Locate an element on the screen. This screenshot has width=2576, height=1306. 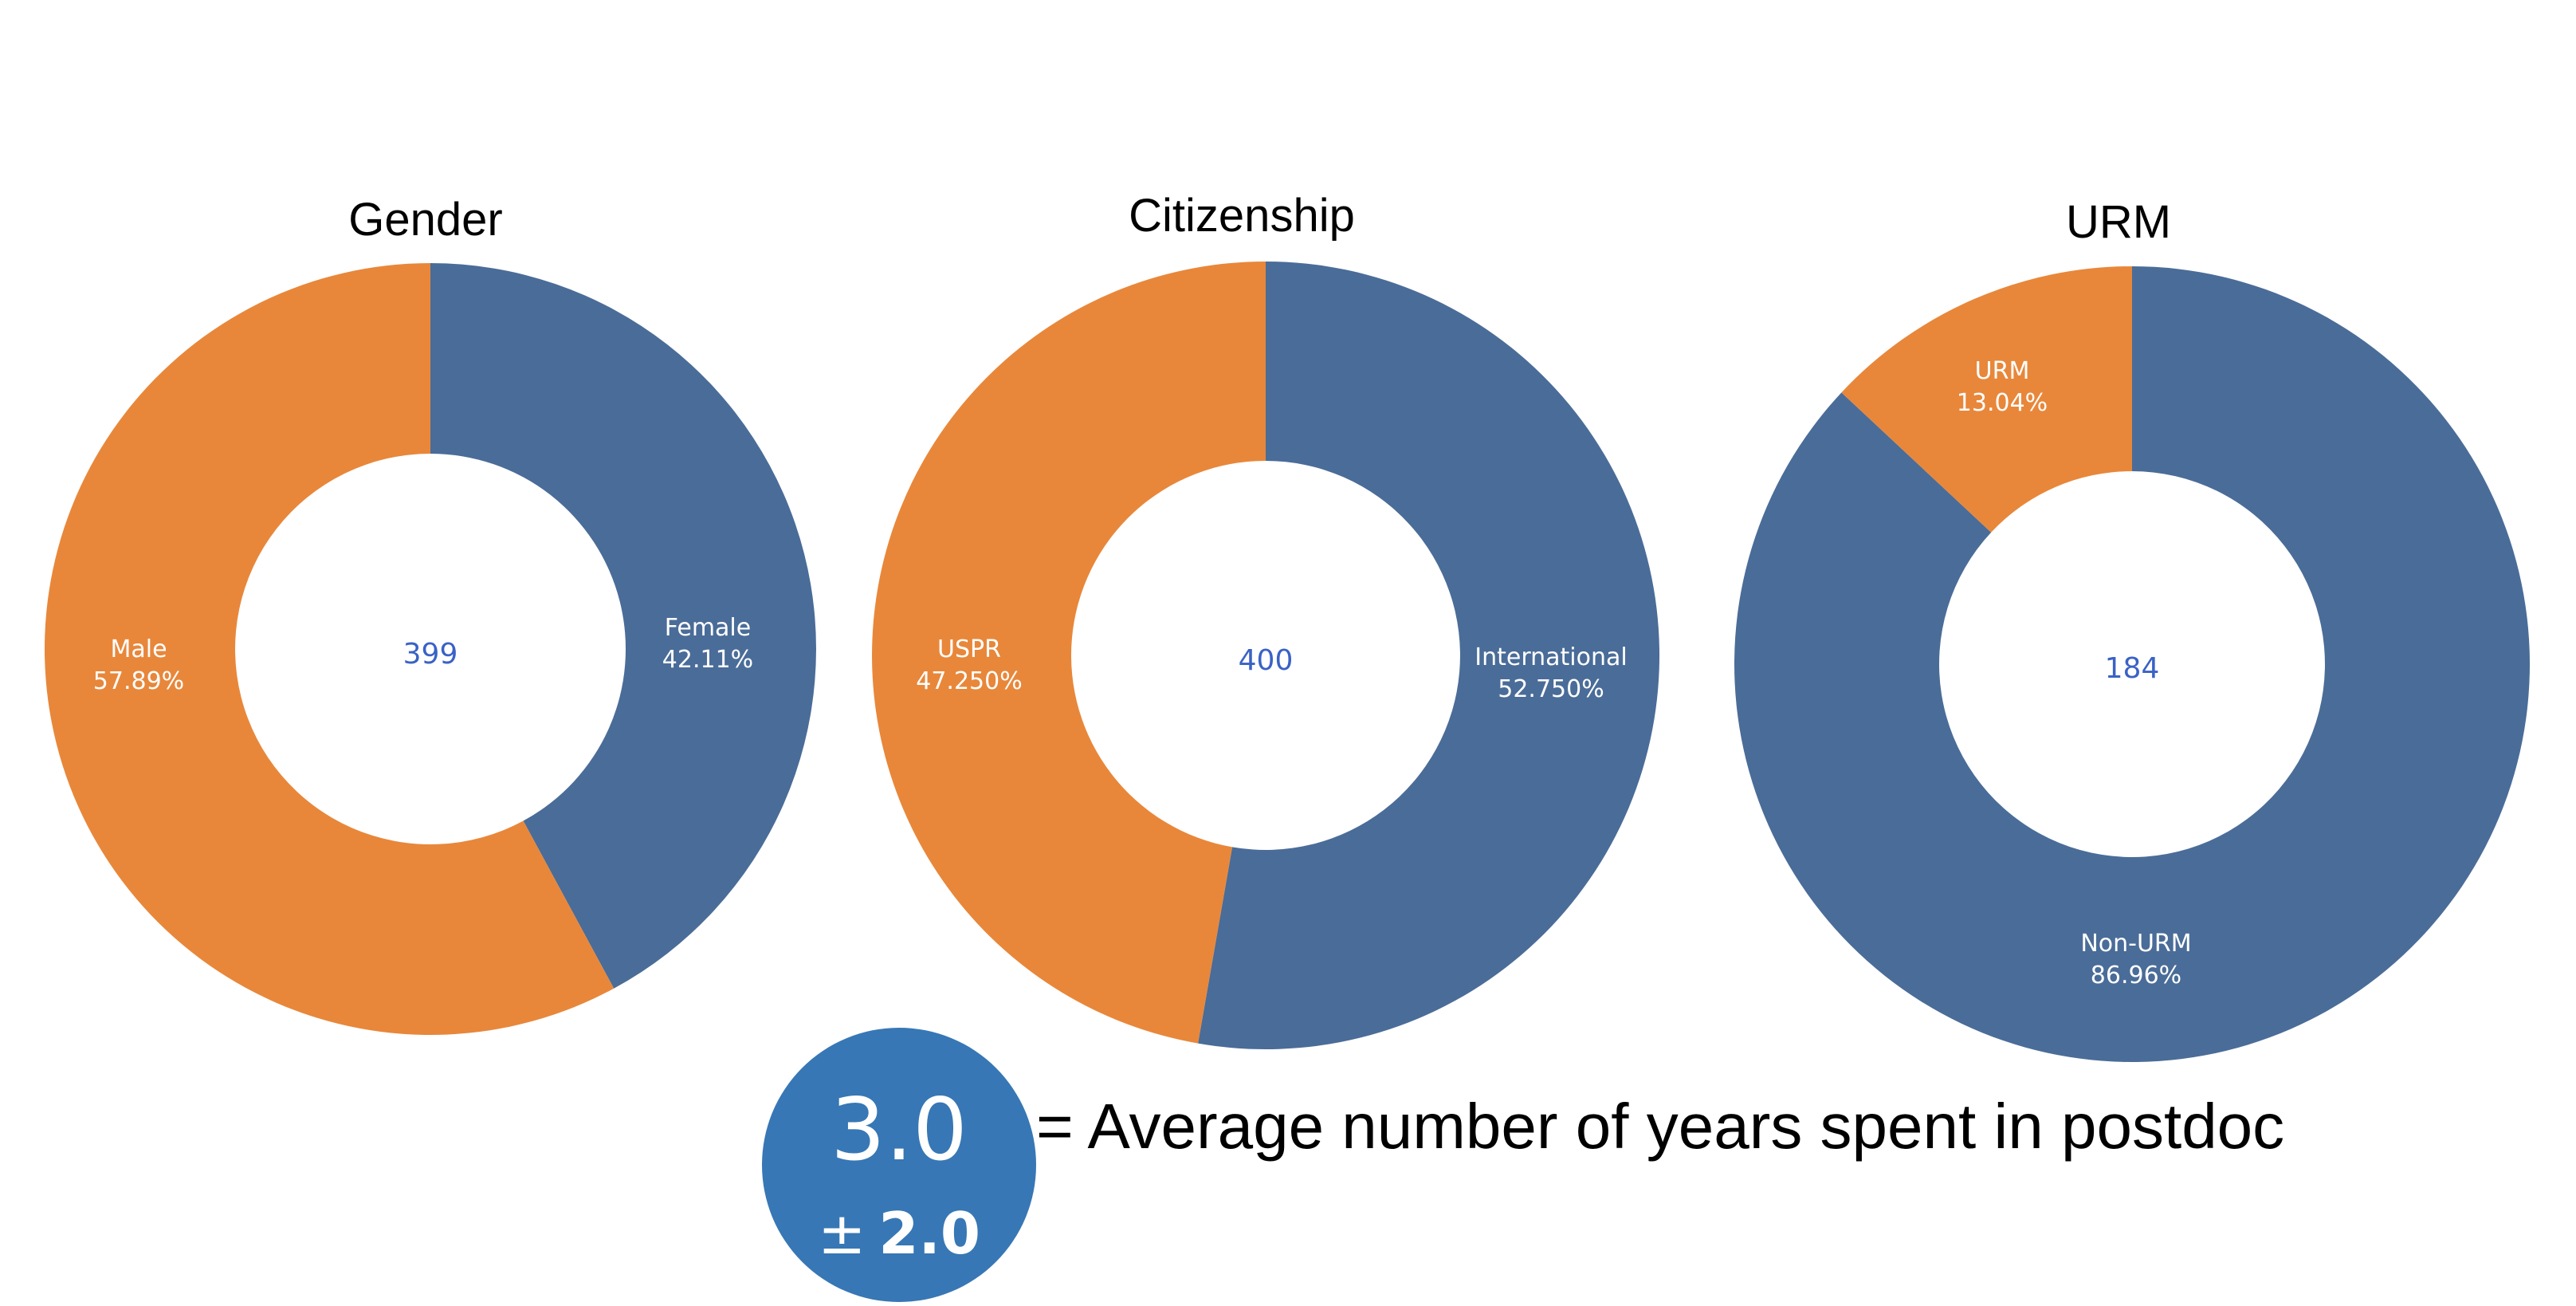
slice-label-female-name: Female is located at coordinates (708, 628).